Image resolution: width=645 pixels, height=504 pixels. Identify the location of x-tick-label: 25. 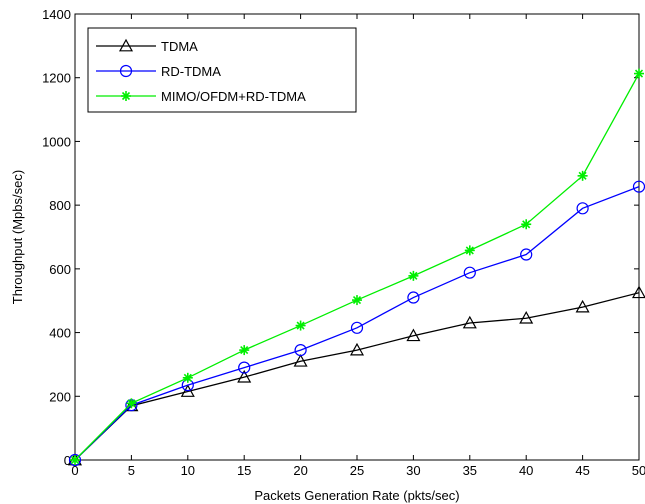
(357, 470).